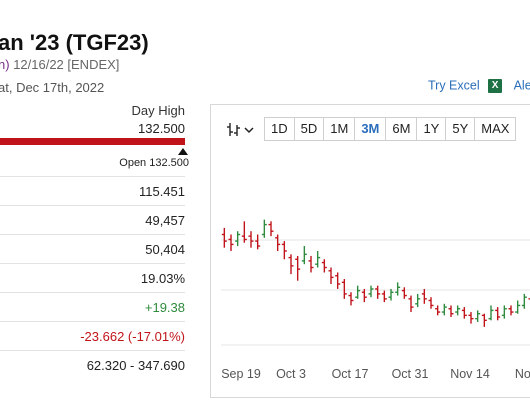 The width and height of the screenshot is (530, 414). What do you see at coordinates (249, 130) in the screenshot?
I see `chevron-down-icon` at bounding box center [249, 130].